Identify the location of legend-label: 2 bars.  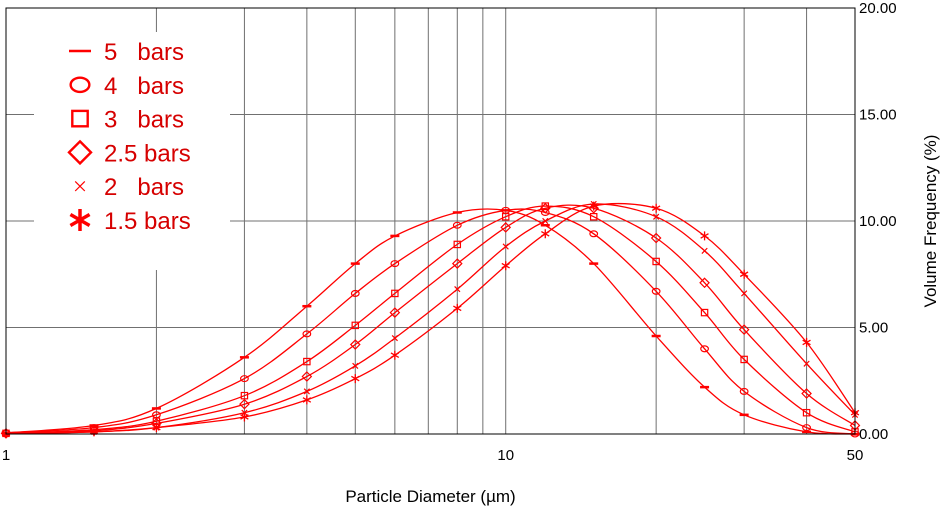
(144, 187).